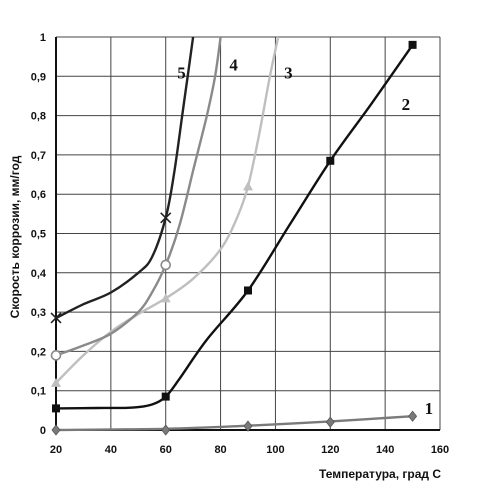 This screenshot has height=496, width=500. What do you see at coordinates (166, 450) in the screenshot?
I see `x-tick-label: 60` at bounding box center [166, 450].